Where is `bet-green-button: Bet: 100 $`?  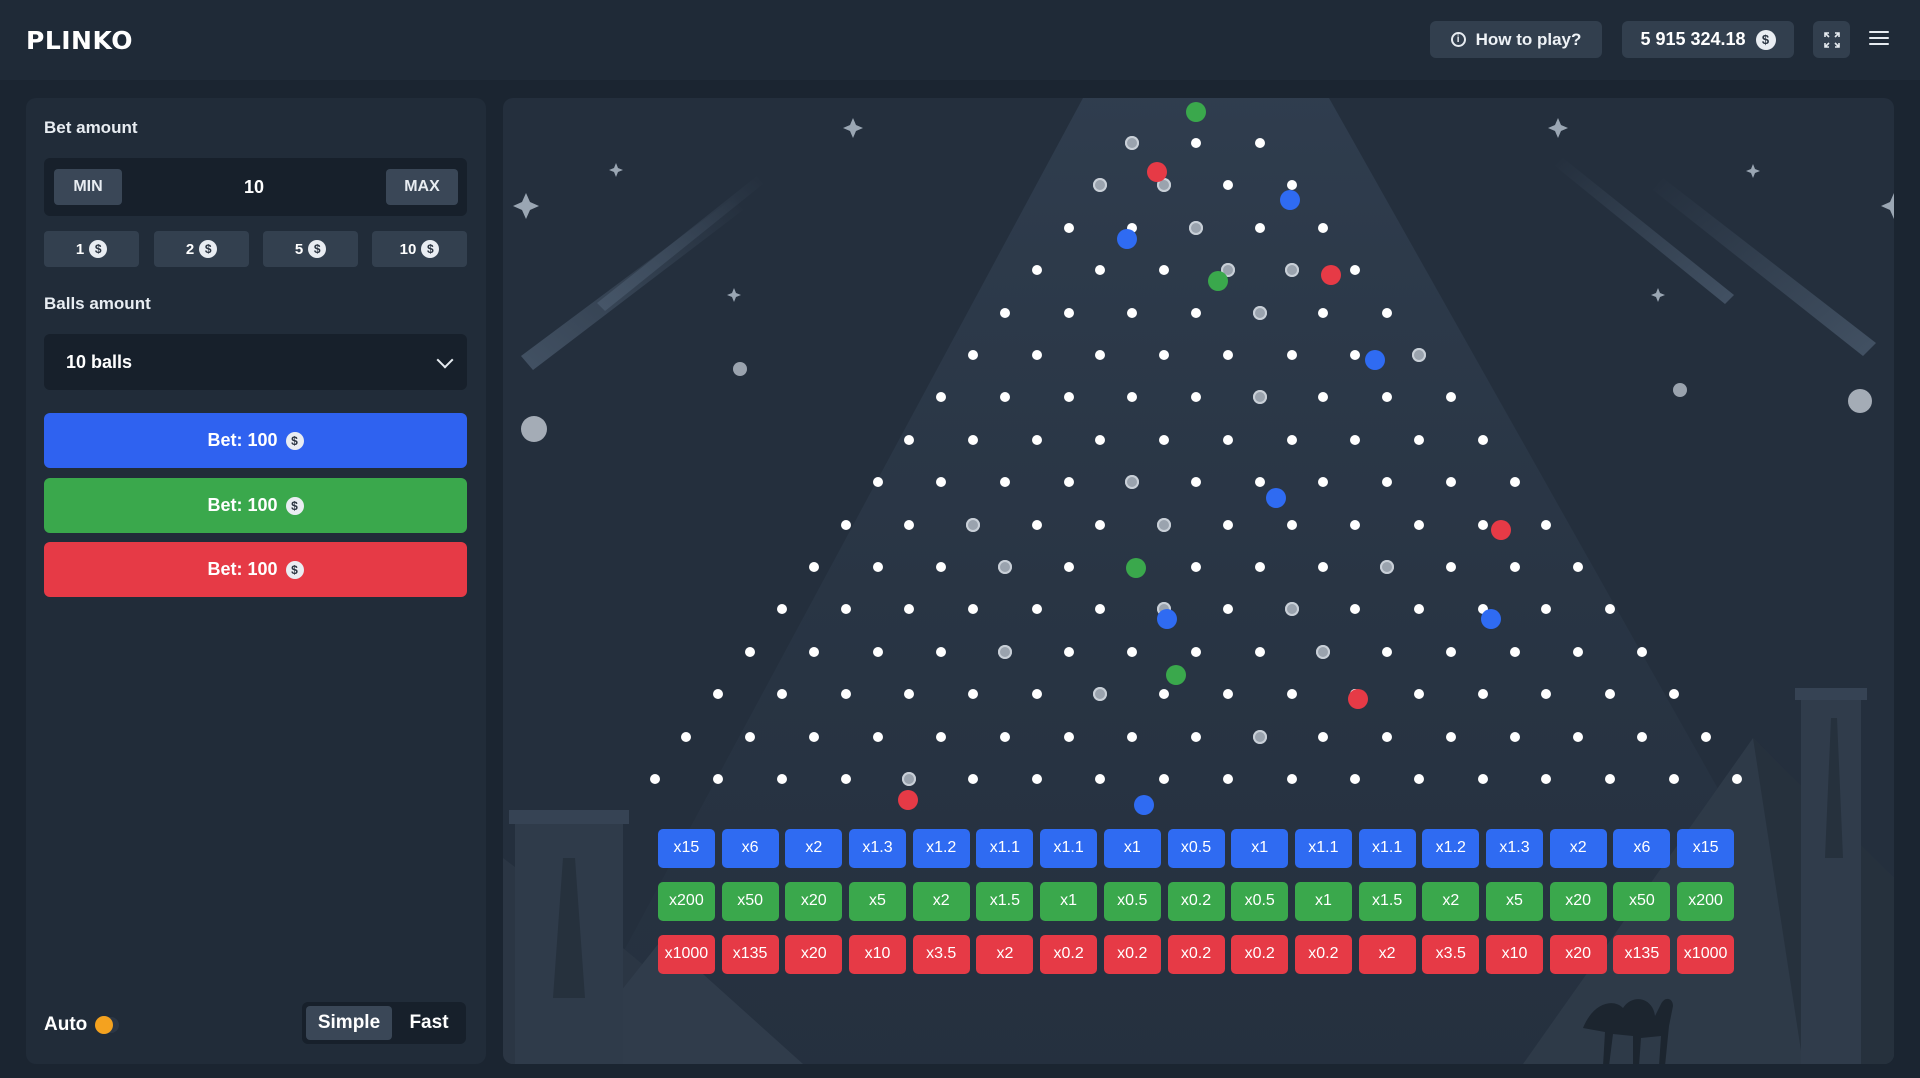
bet-green-button: Bet: 100 $ is located at coordinates (255, 505).